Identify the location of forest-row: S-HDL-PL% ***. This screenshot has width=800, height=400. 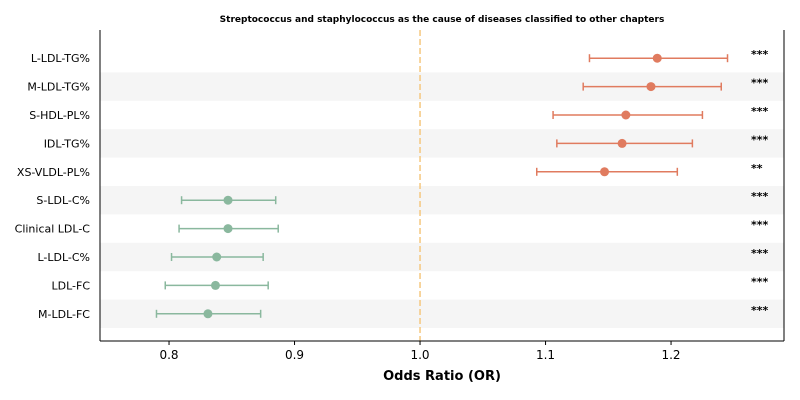
(398, 113).